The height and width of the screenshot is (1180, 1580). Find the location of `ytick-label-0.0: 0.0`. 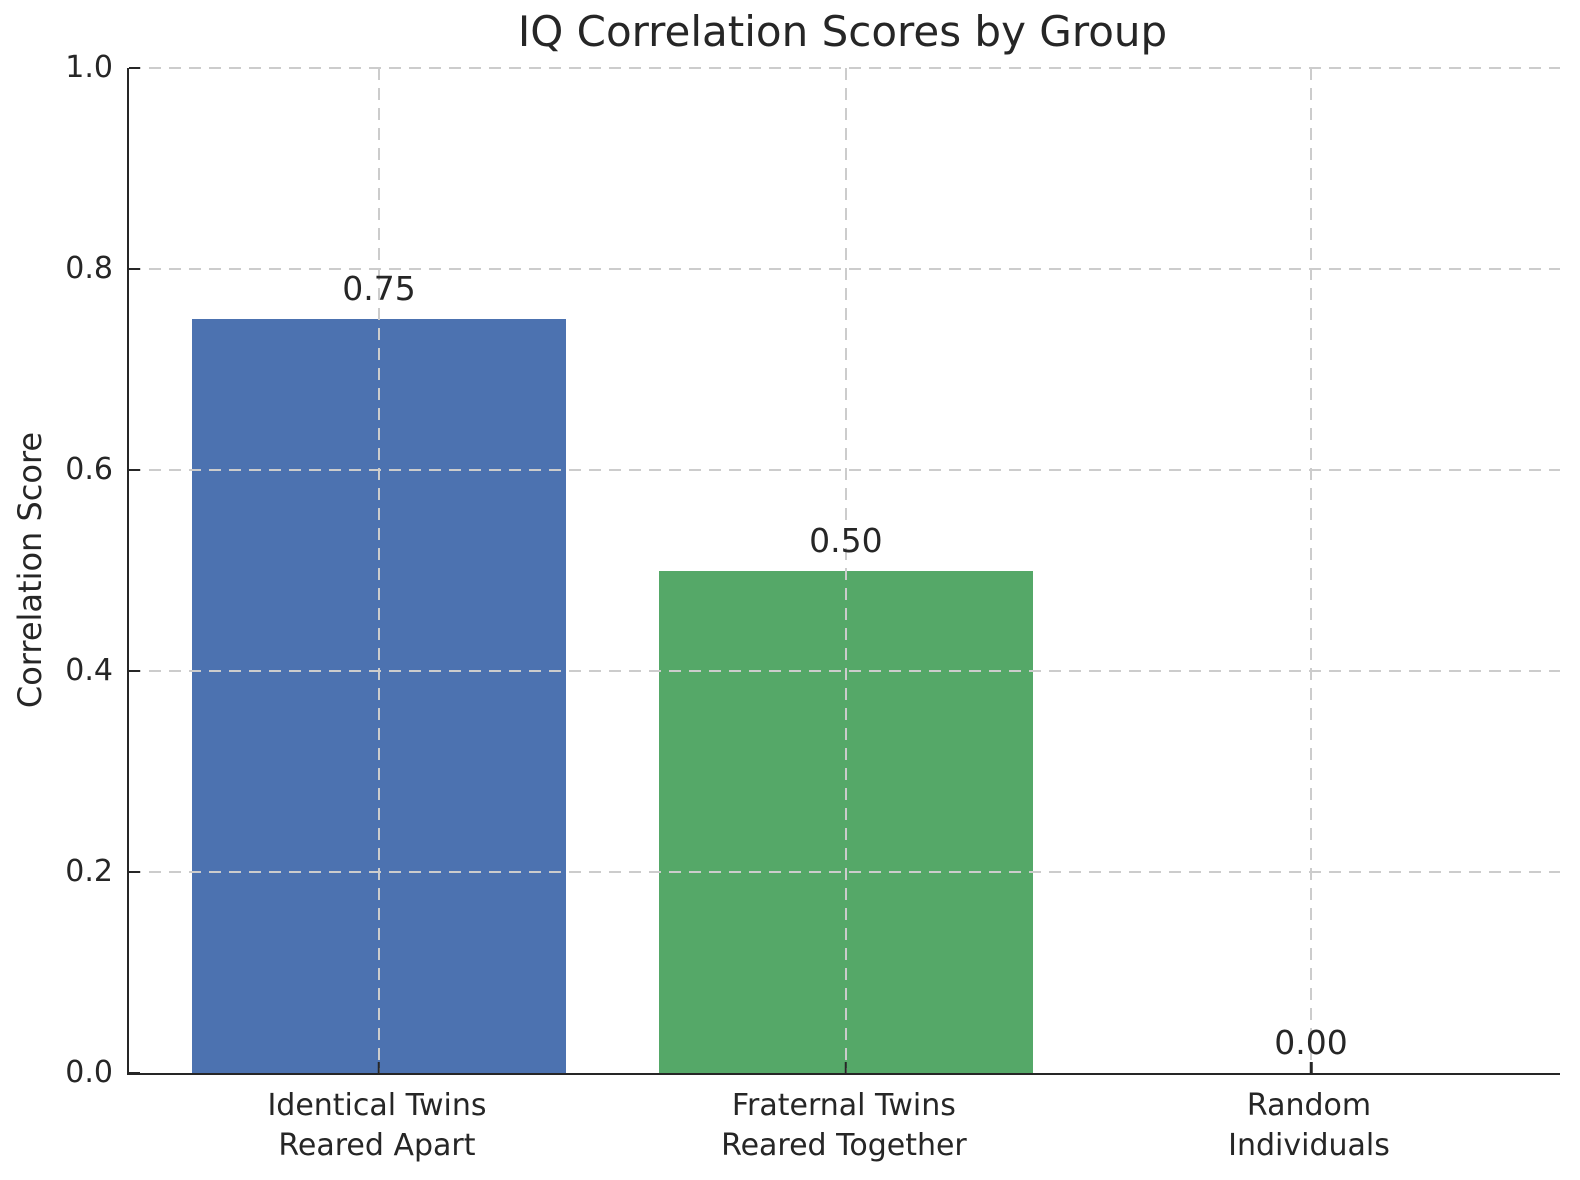

ytick-label-0.0: 0.0 is located at coordinates (89, 1072).